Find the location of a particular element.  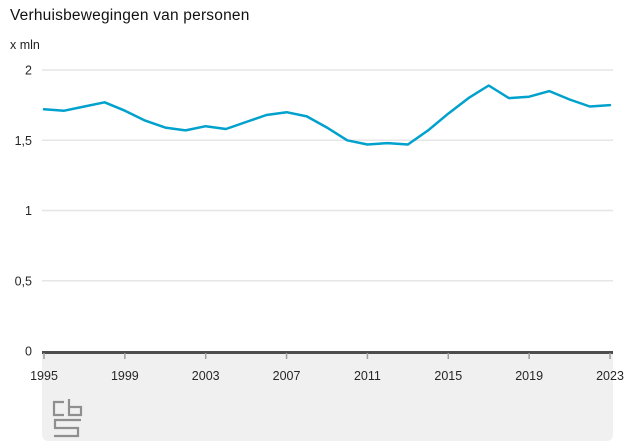

x-axis-tick-label: 2003 is located at coordinates (206, 376).